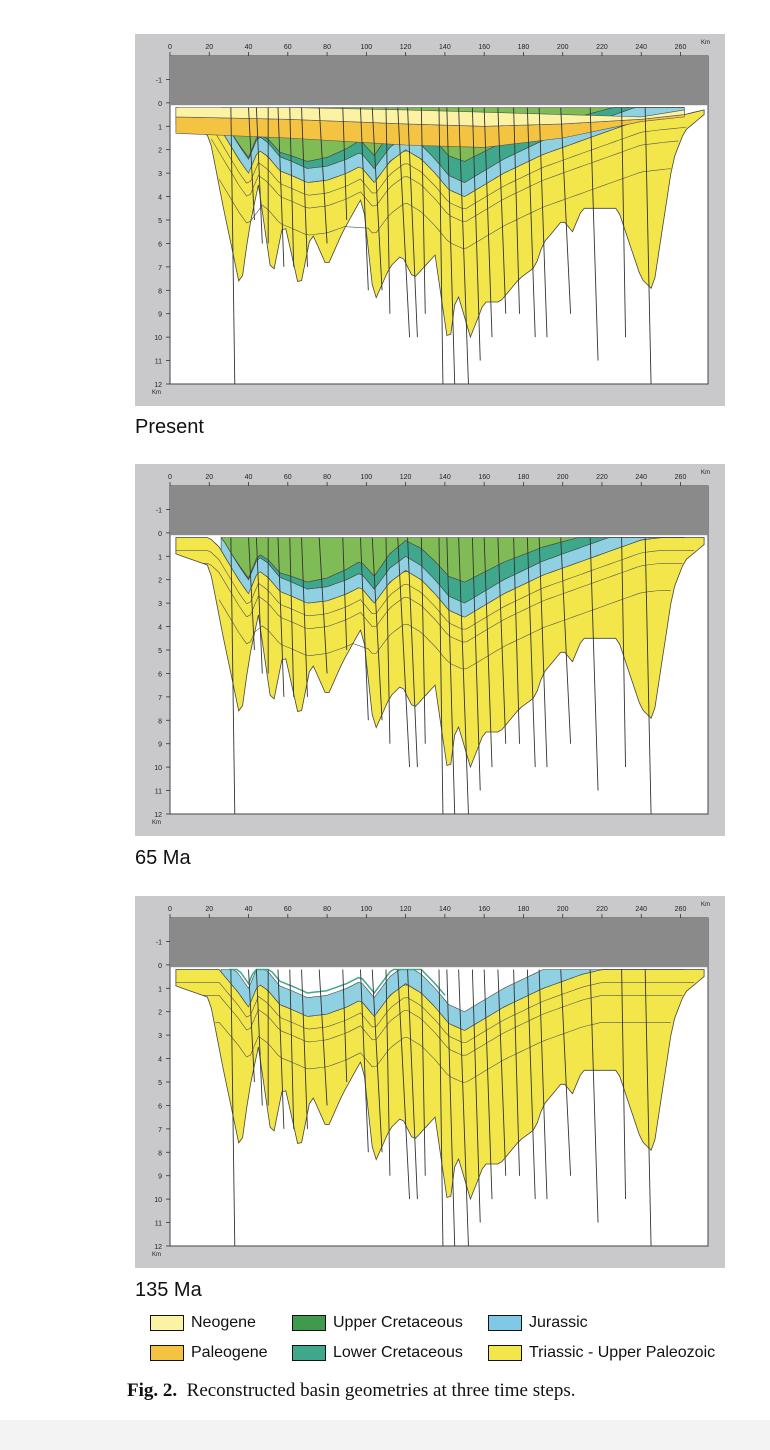 The height and width of the screenshot is (1450, 770). What do you see at coordinates (385, 1435) in the screenshot?
I see `page-bottom-band` at bounding box center [385, 1435].